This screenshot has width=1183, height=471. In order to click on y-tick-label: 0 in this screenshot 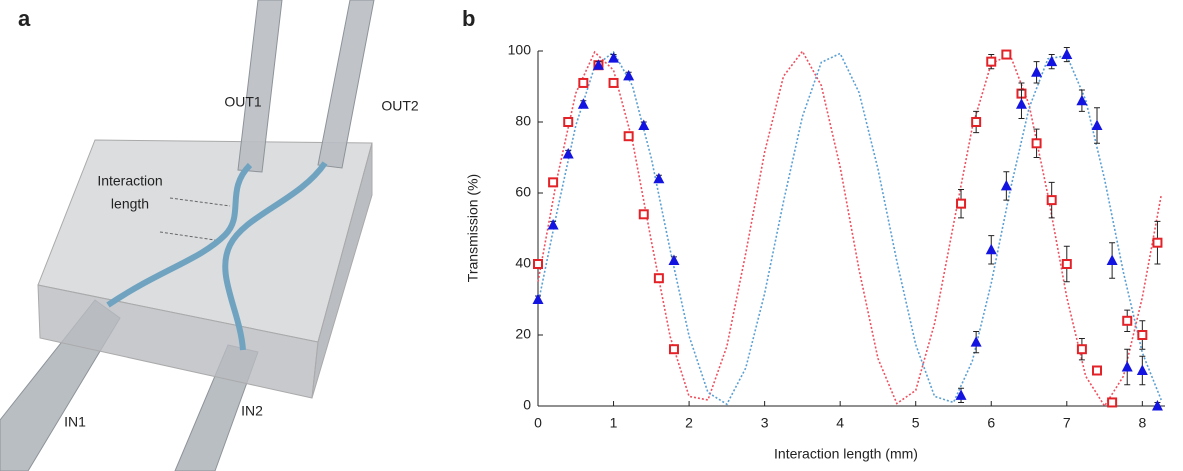, I will do `click(527, 405)`.